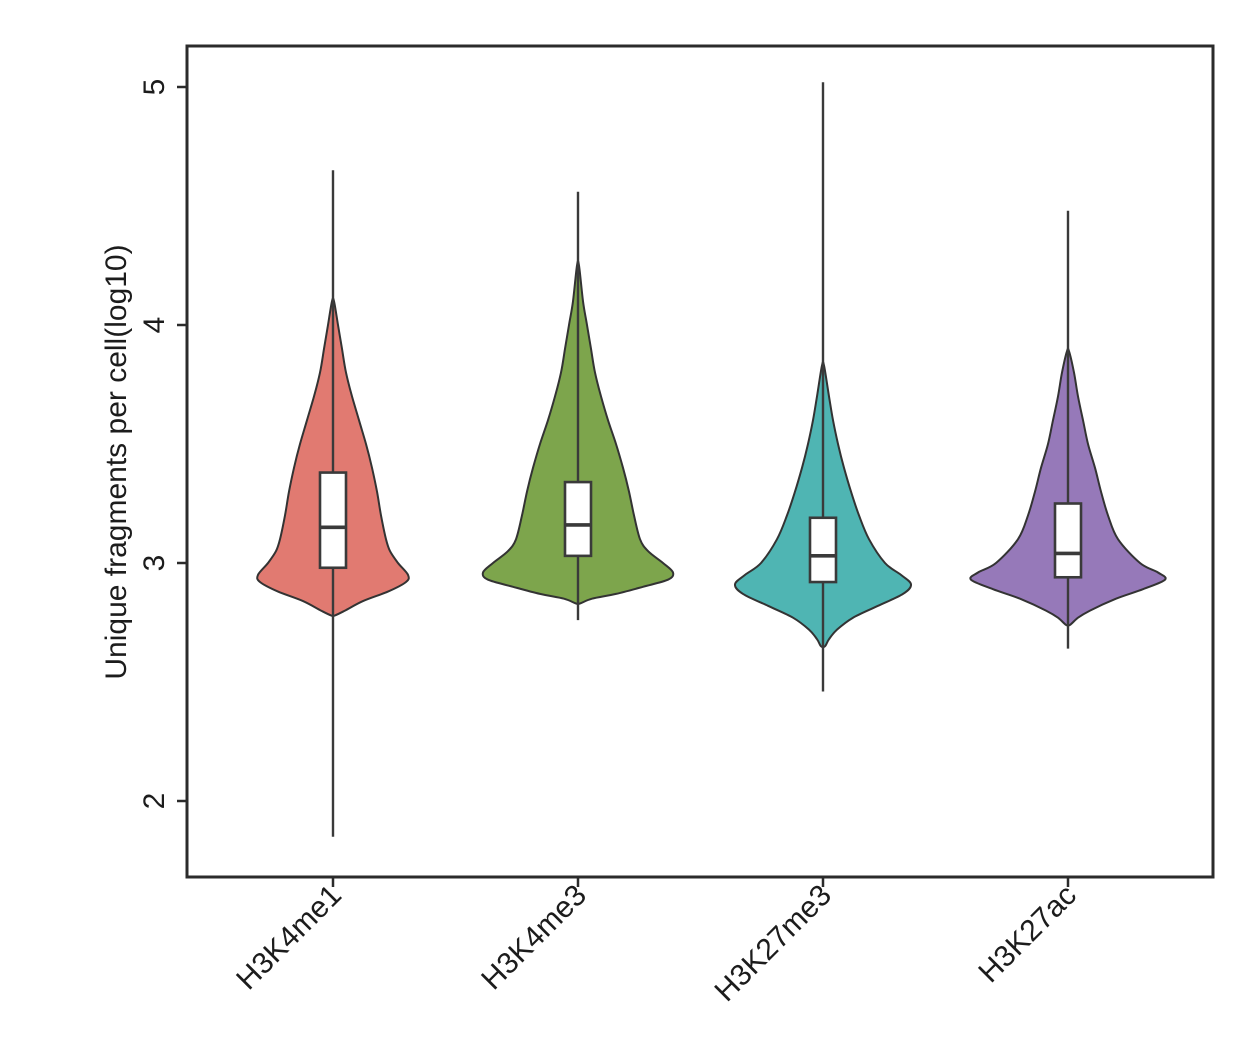  What do you see at coordinates (772, 943) in the screenshot?
I see `x-axis-category-label: H3K27me3` at bounding box center [772, 943].